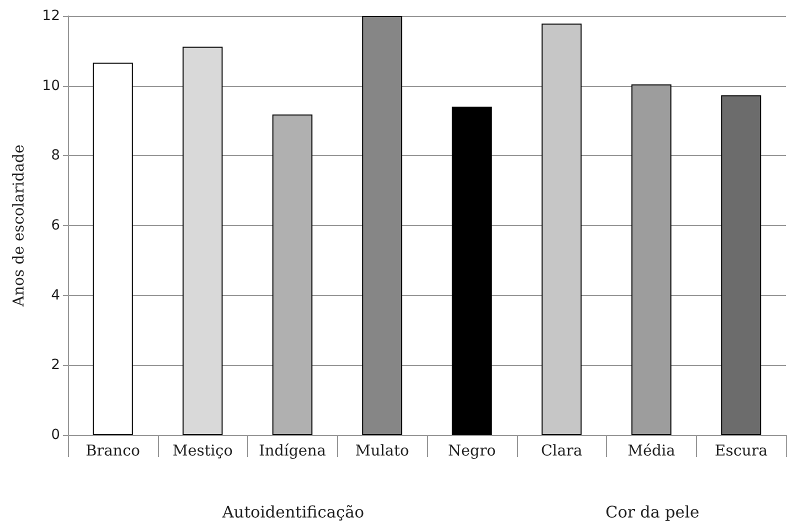 The image size is (787, 526). What do you see at coordinates (292, 451) in the screenshot?
I see `x-tick-label: Indígena` at bounding box center [292, 451].